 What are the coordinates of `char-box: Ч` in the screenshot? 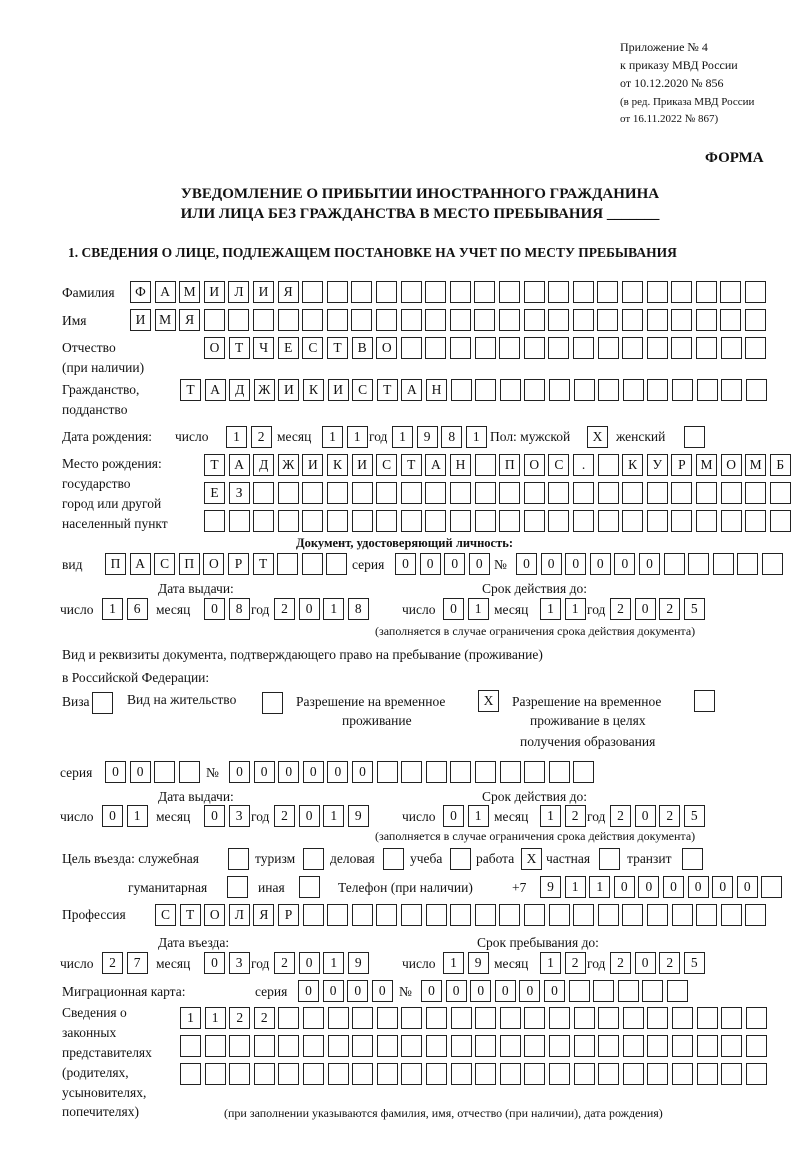 It's located at (264, 348).